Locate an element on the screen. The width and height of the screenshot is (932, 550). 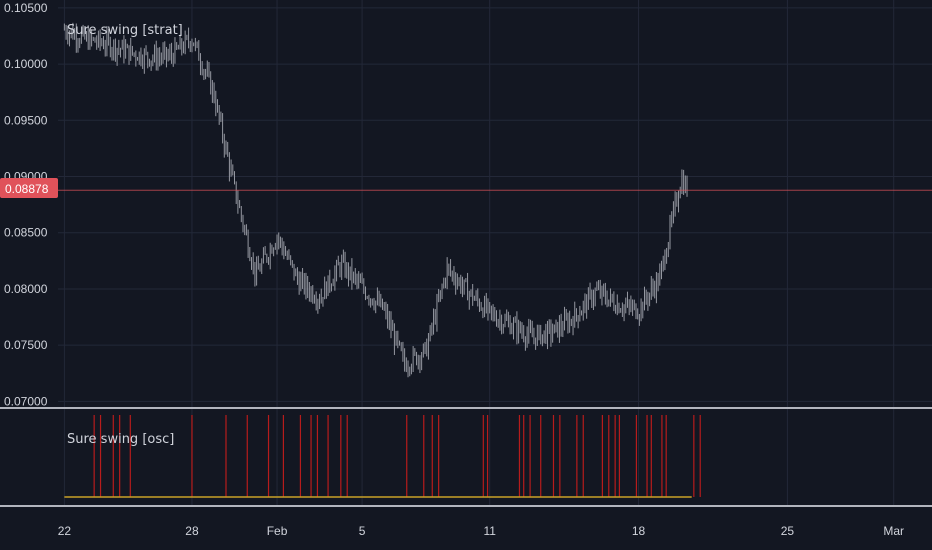
price-tick-label: 0.10500 is located at coordinates (26, 8).